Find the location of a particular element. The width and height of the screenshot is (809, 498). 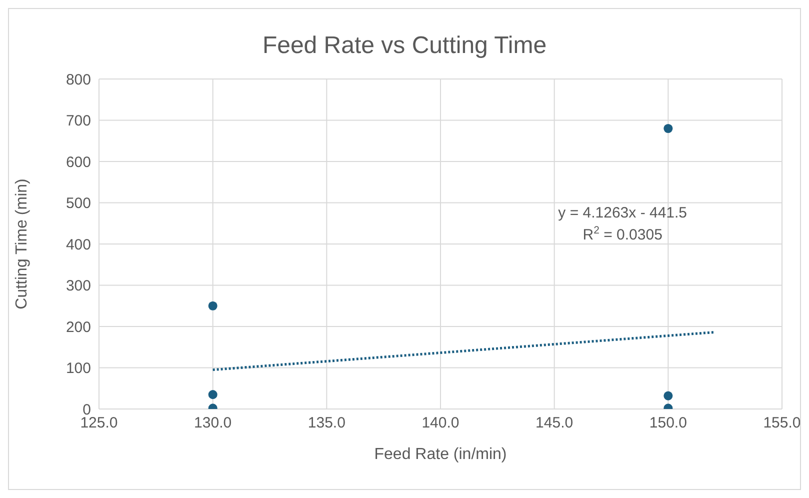

y-tick-label: 700 is located at coordinates (78, 121).